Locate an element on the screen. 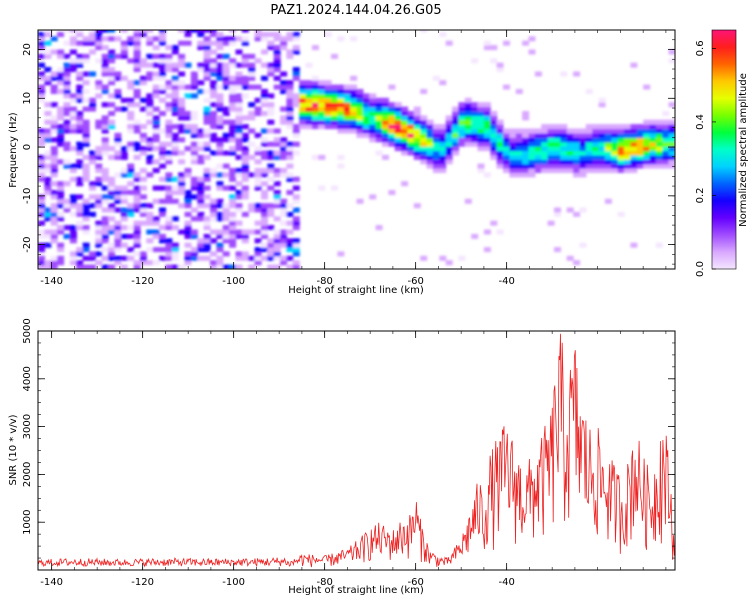 The image size is (750, 600). y-tick-label: -10 is located at coordinates (27, 196).